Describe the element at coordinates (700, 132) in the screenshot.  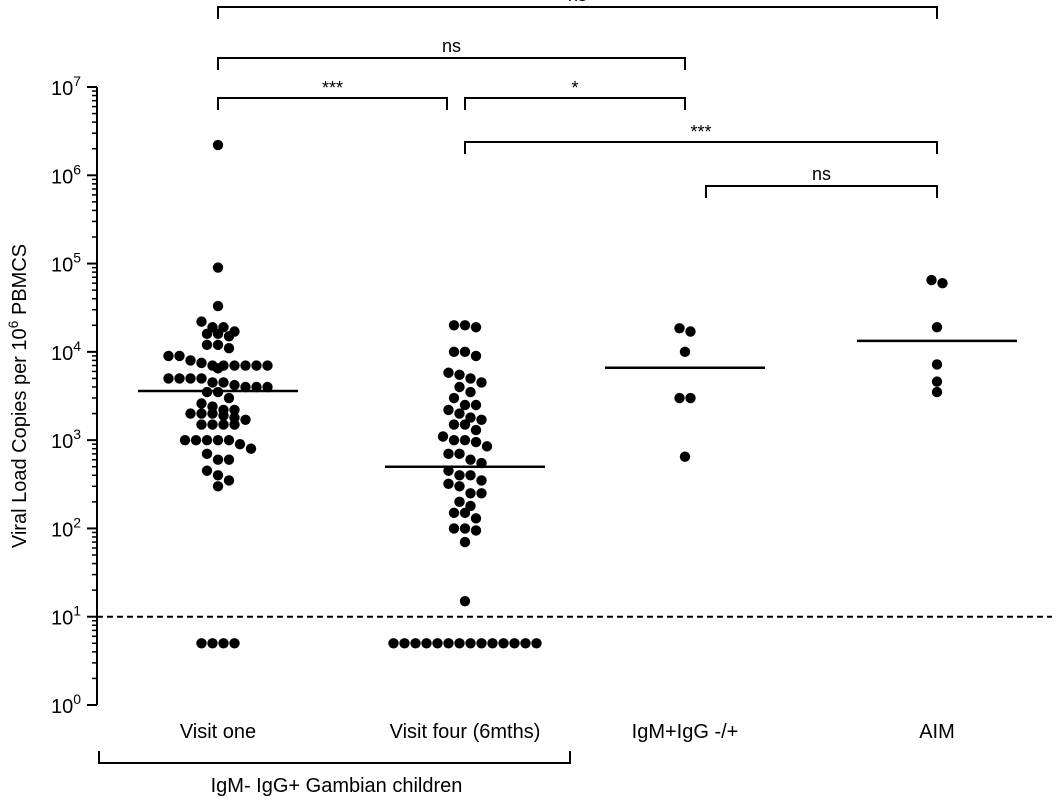
I see `significance-label: ***` at that location.